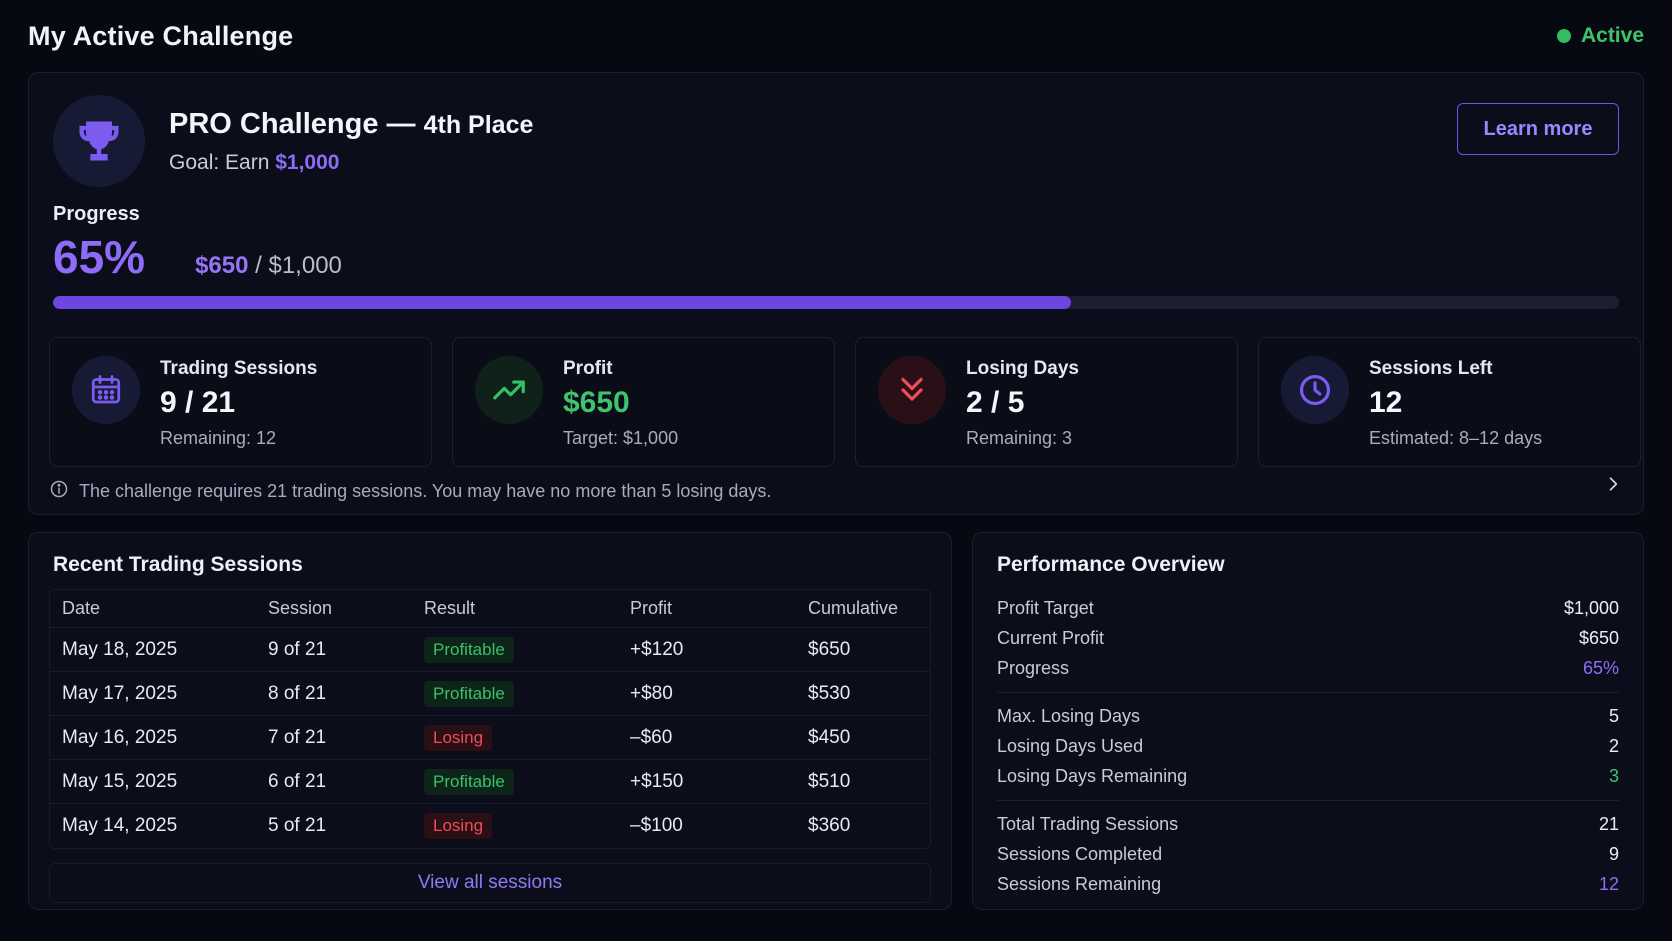 The height and width of the screenshot is (941, 1672). Describe the element at coordinates (657, 781) in the screenshot. I see `cell-profit: +$150` at that location.